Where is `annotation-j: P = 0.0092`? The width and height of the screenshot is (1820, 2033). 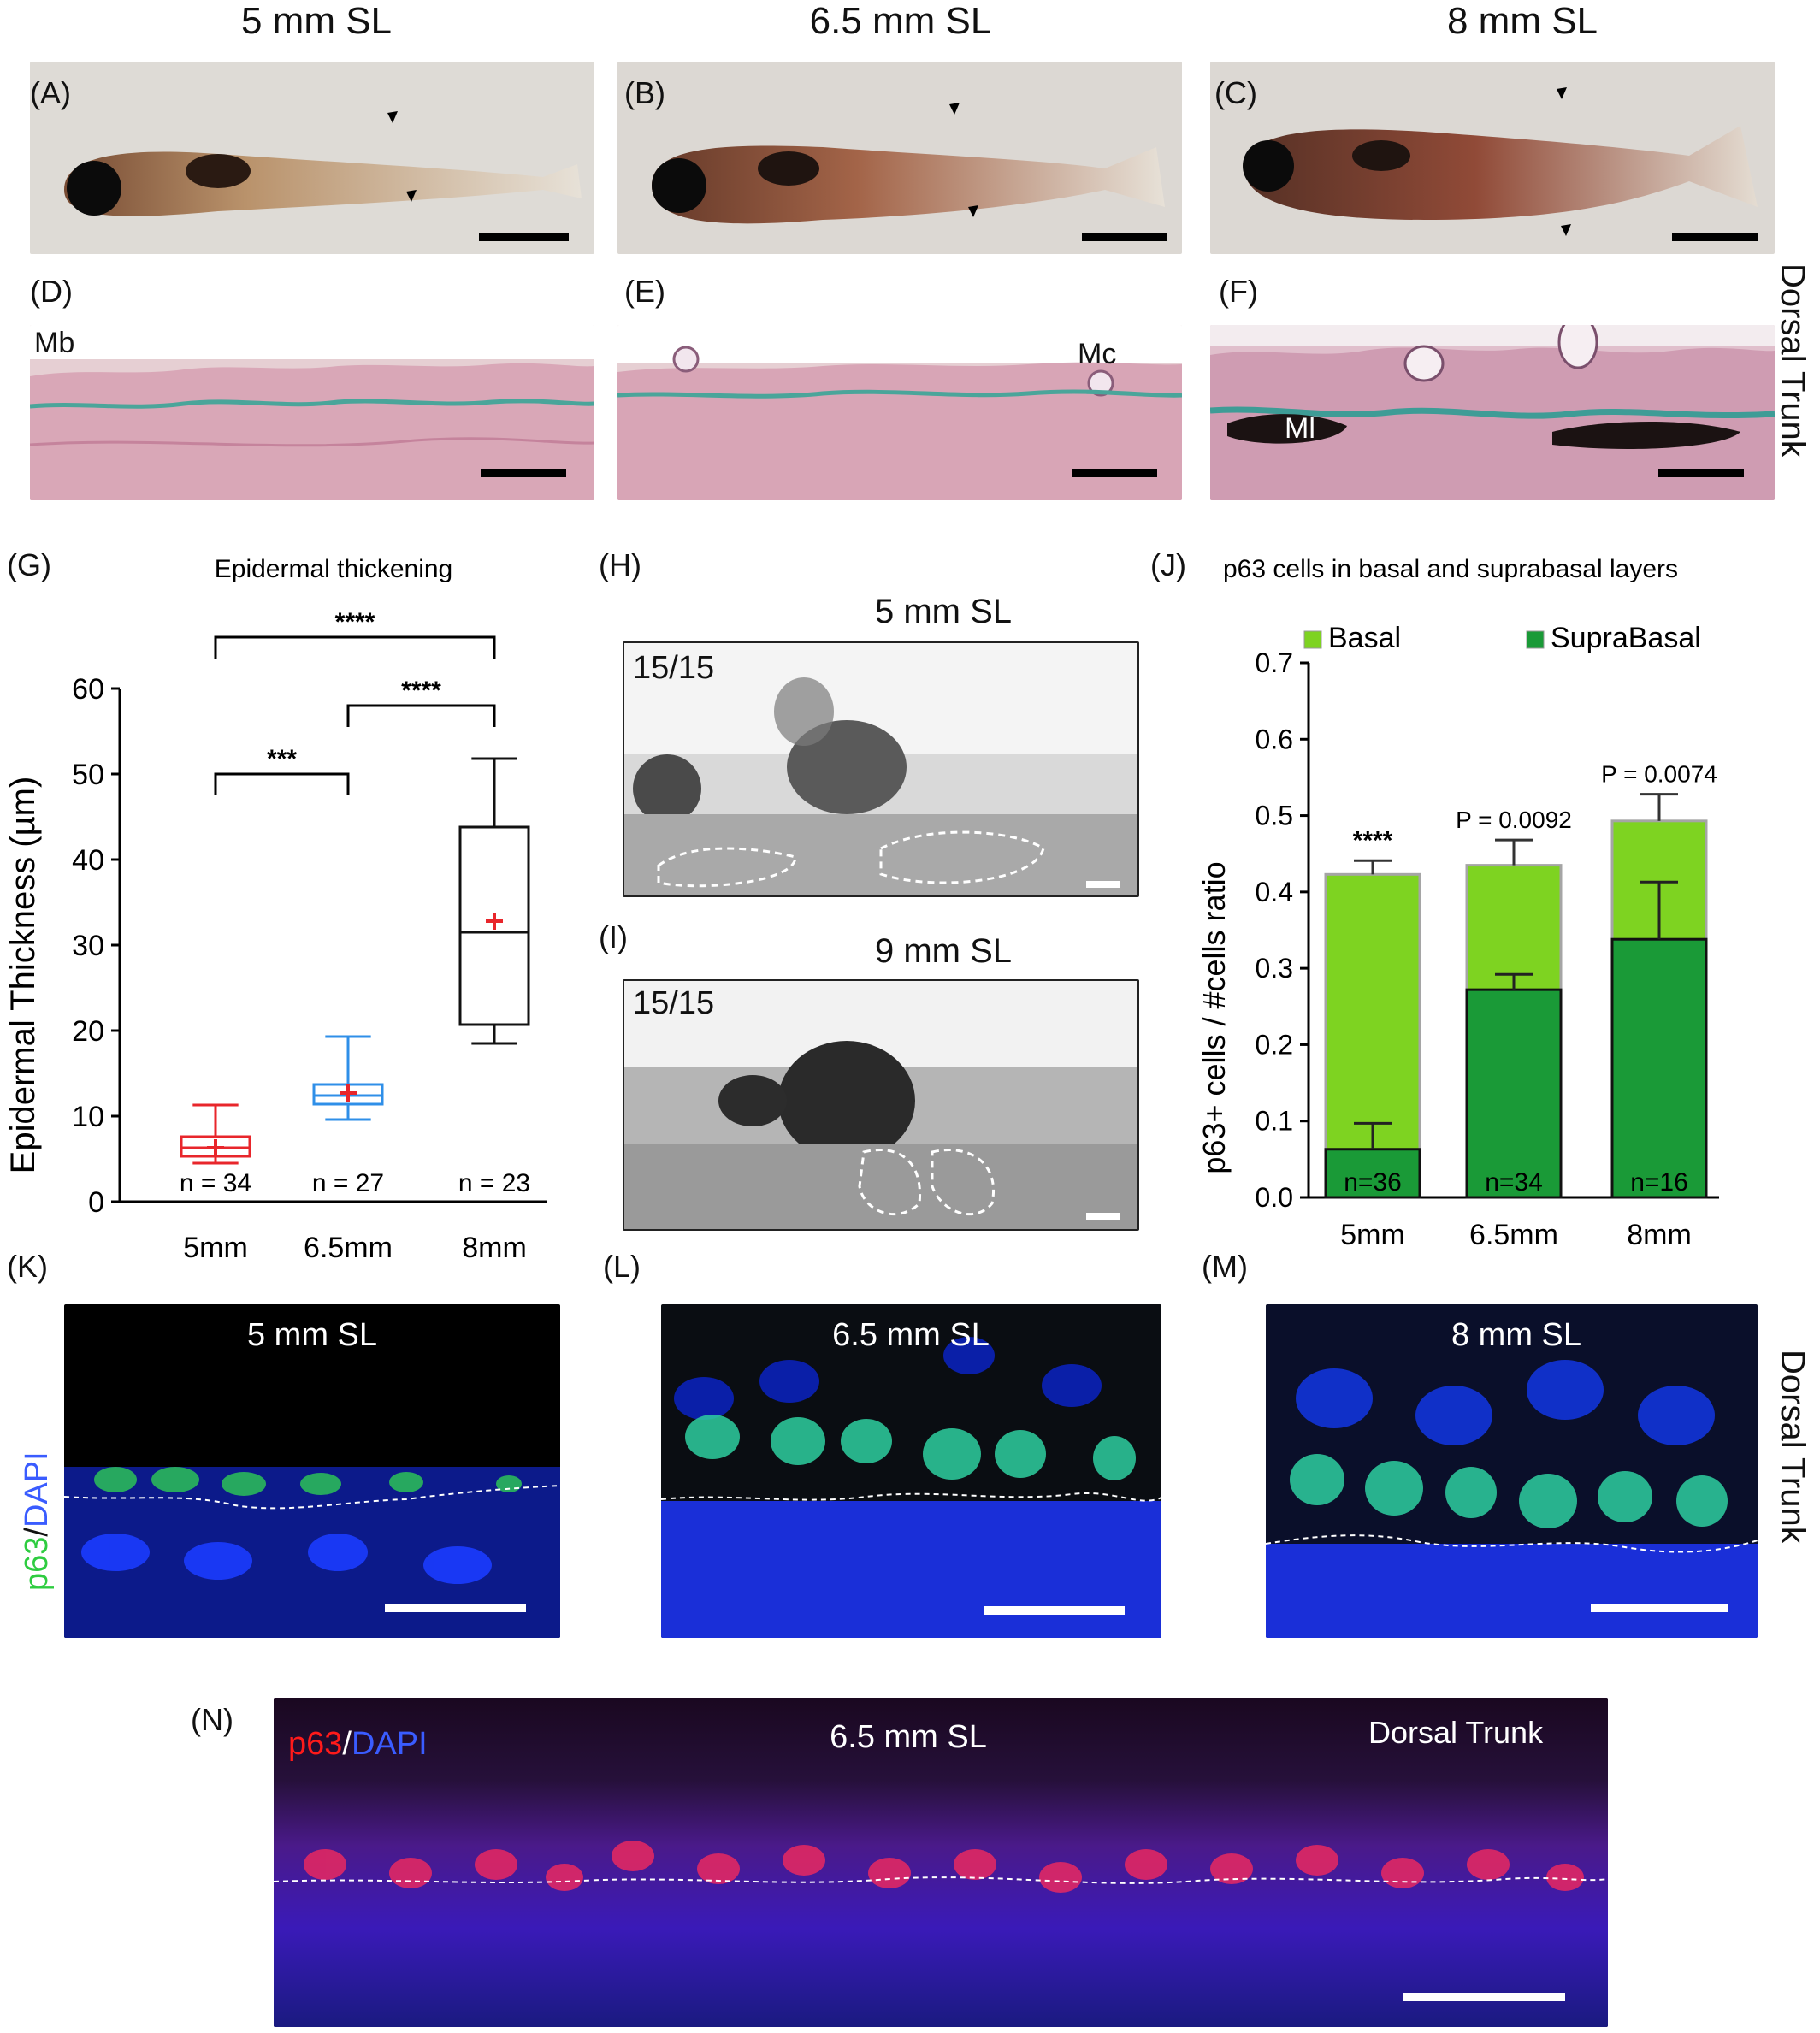
annotation-j: P = 0.0092 is located at coordinates (1514, 820).